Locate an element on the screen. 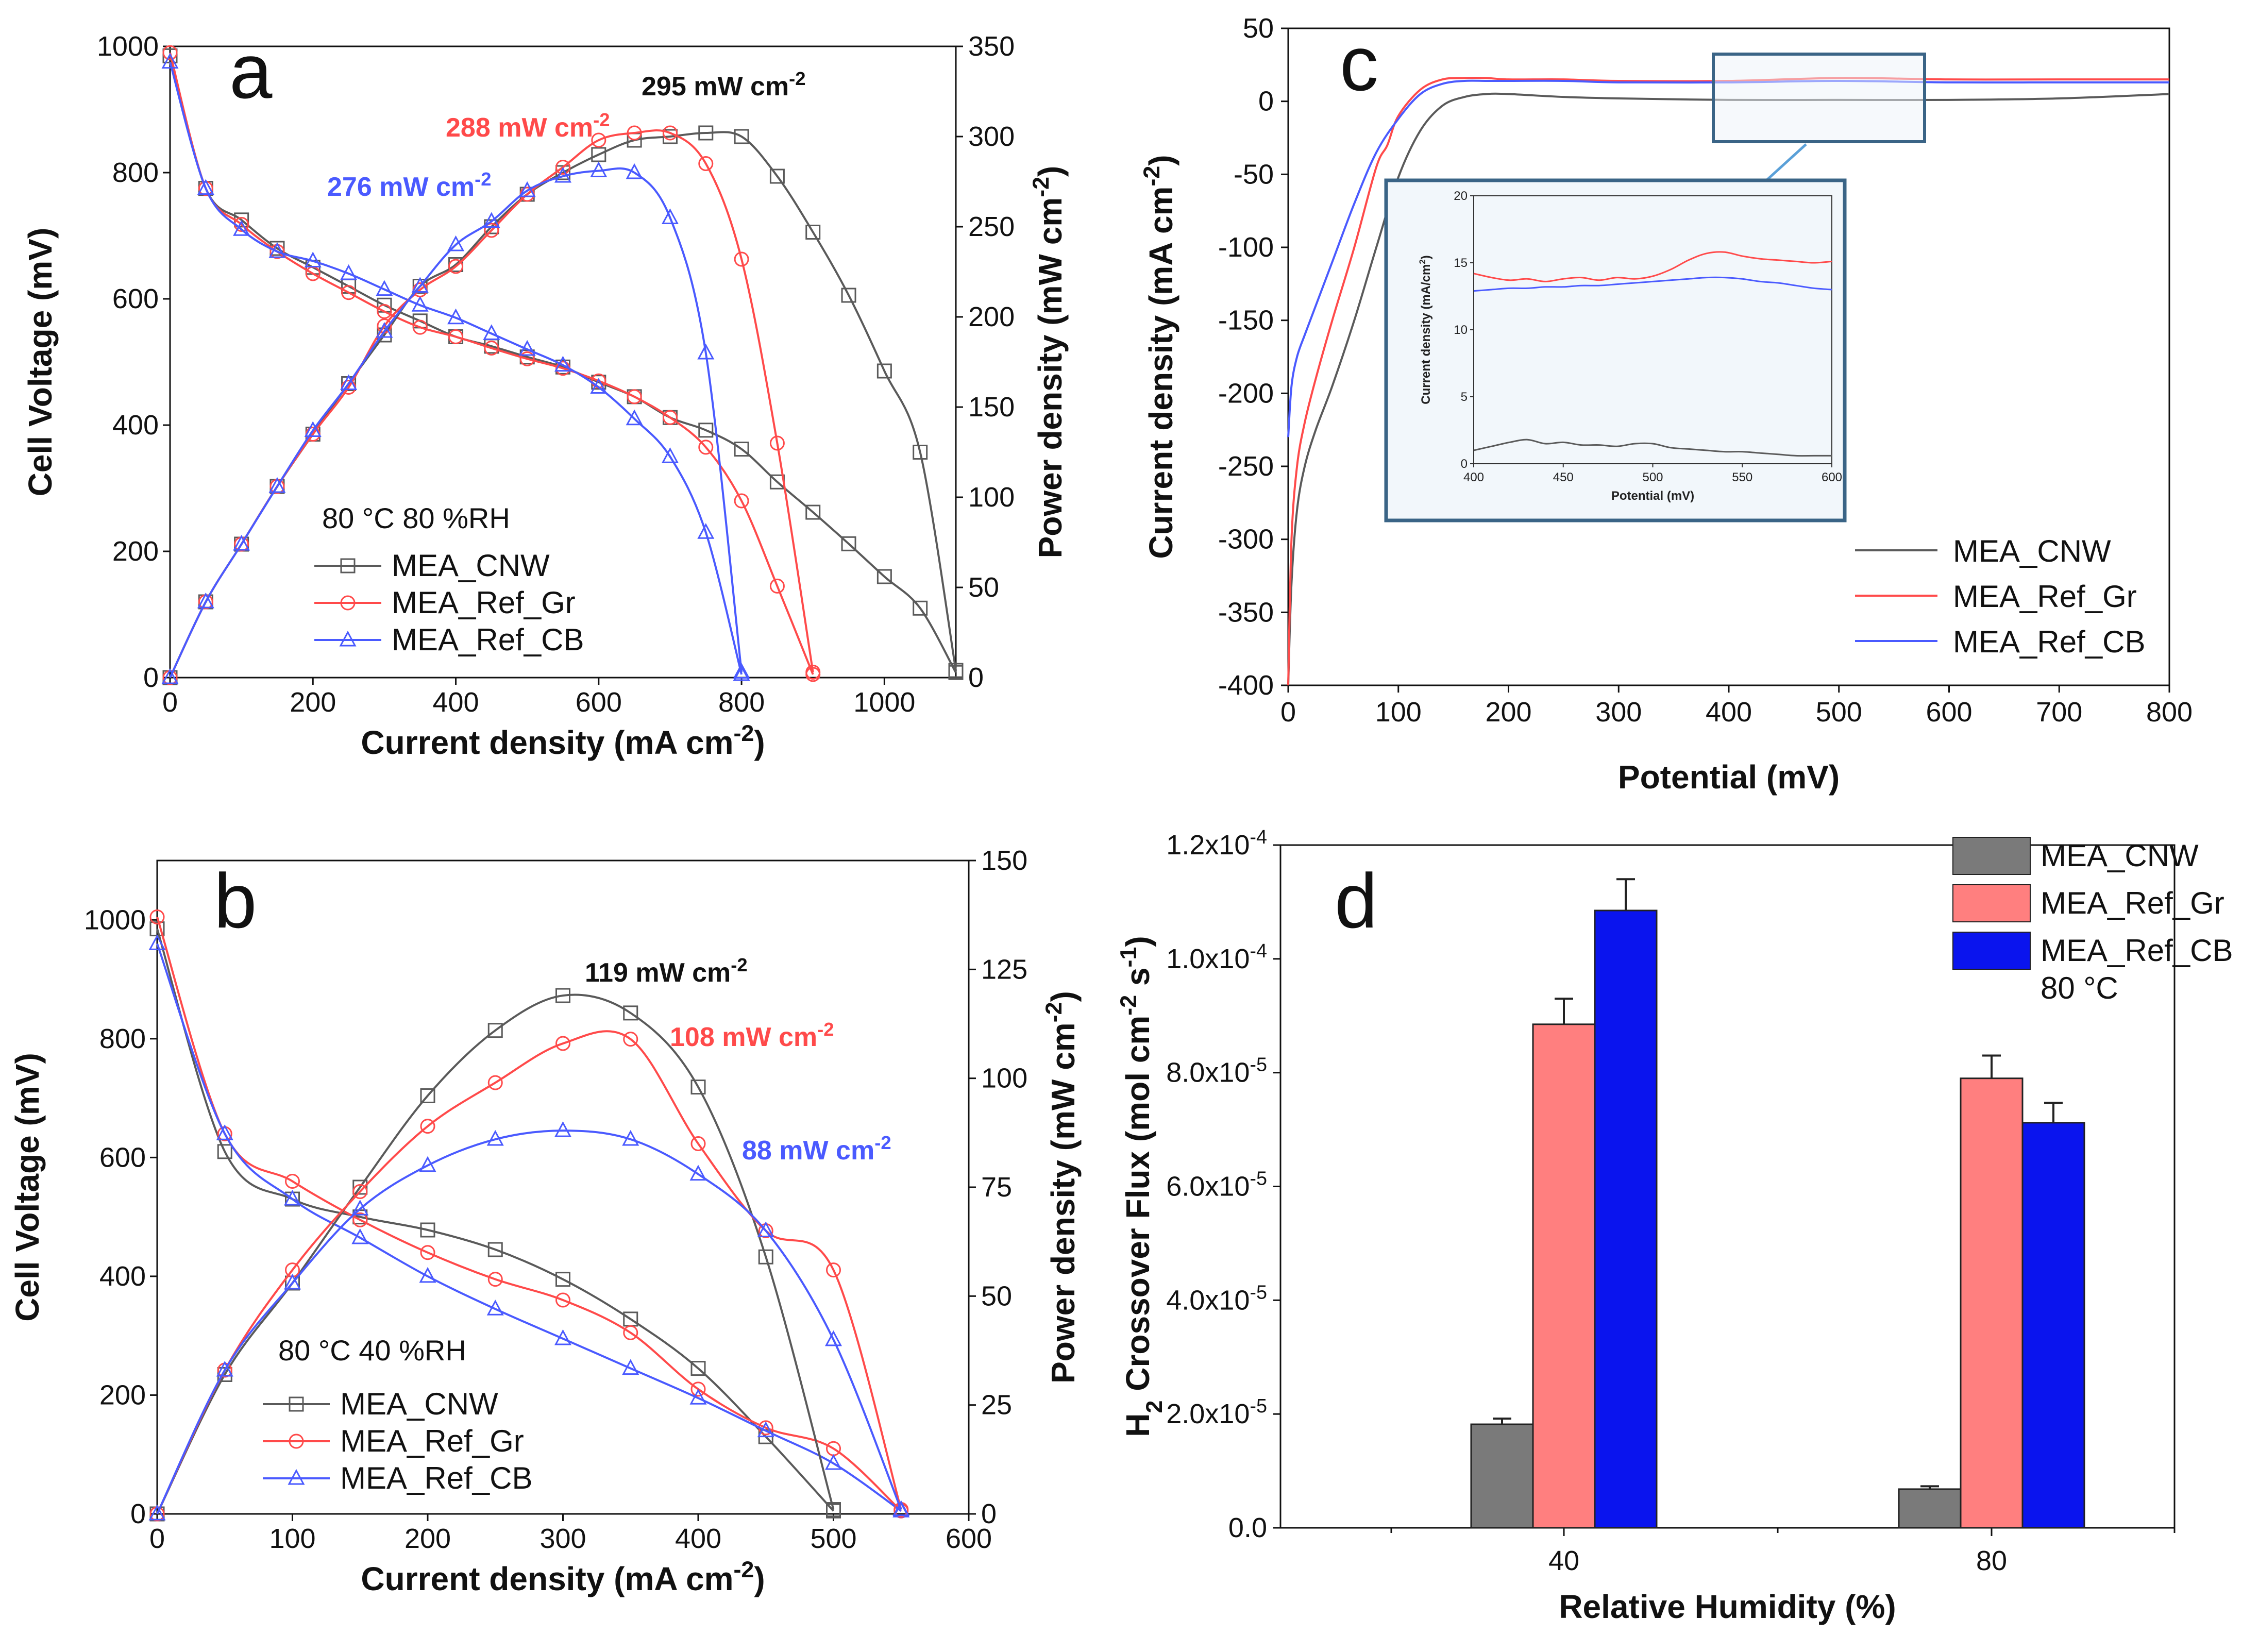 The width and height of the screenshot is (2259, 1652). y2-tick-label: 200 is located at coordinates (991, 316).